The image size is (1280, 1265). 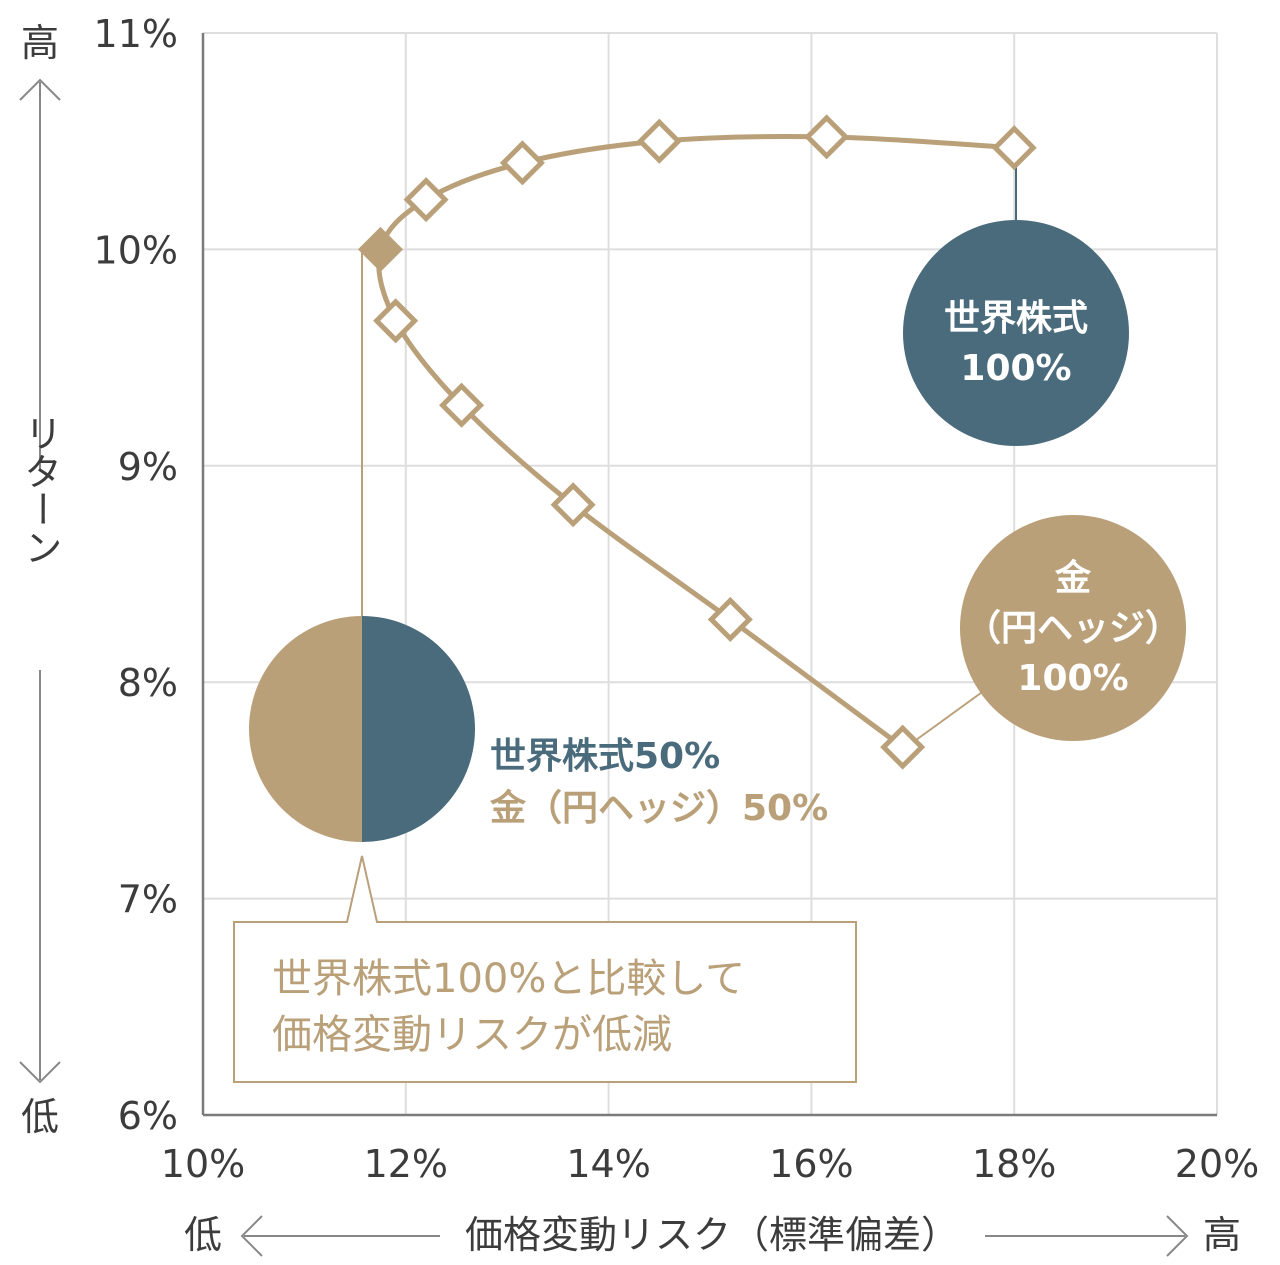 I want to click on x-axis-title-group: 低 価格変動リスク（標準偏差） 高, so click(x=712, y=1235).